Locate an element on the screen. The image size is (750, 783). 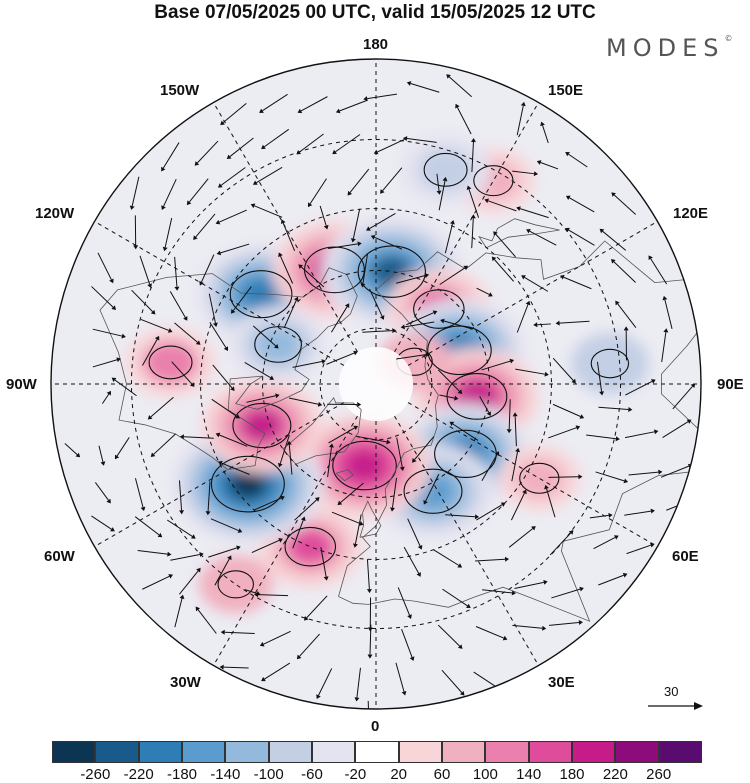
anomaly-contour-low-india is located at coordinates (609, 364).